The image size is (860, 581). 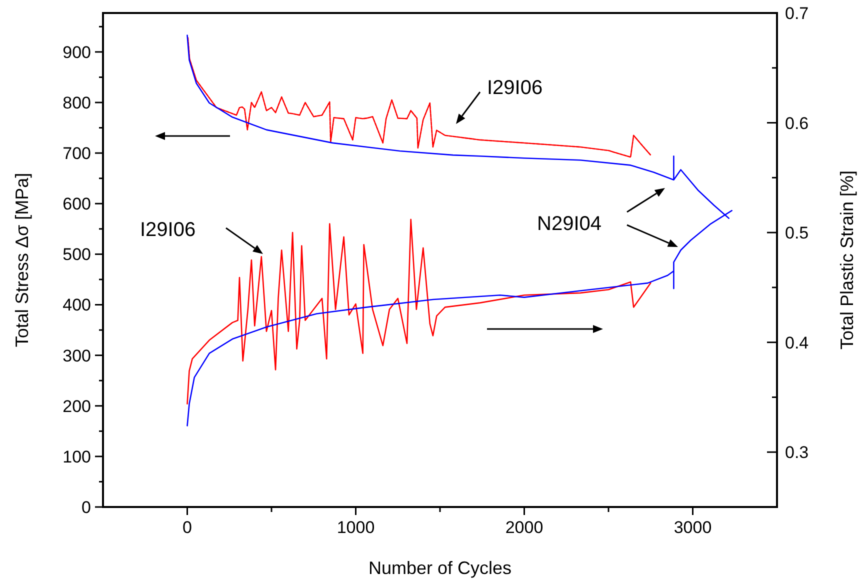 I want to click on x-tick-label: 2000, so click(x=524, y=527).